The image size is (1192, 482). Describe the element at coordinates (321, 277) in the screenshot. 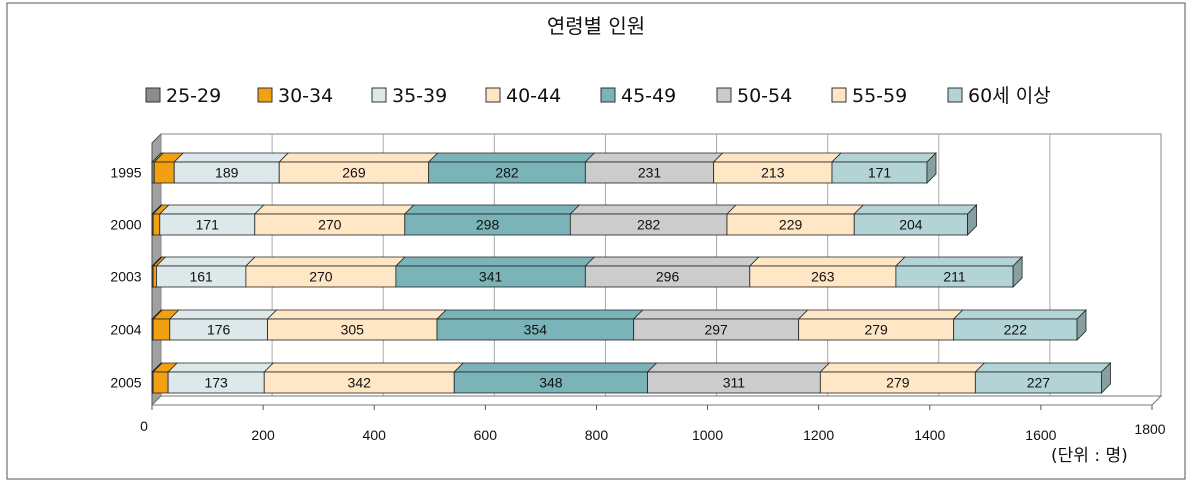

I see `data-label: 270` at that location.